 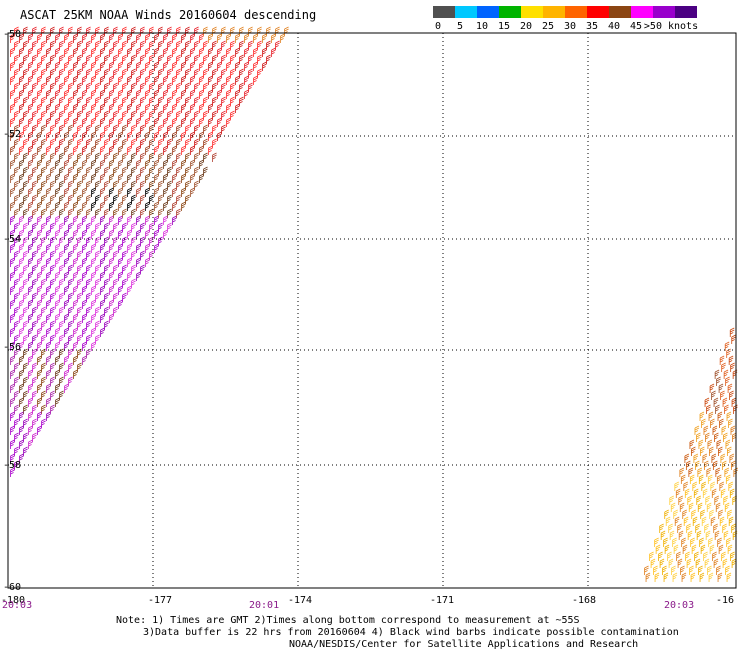 I want to click on latitude-tick-label: -50, so click(x=12, y=34).